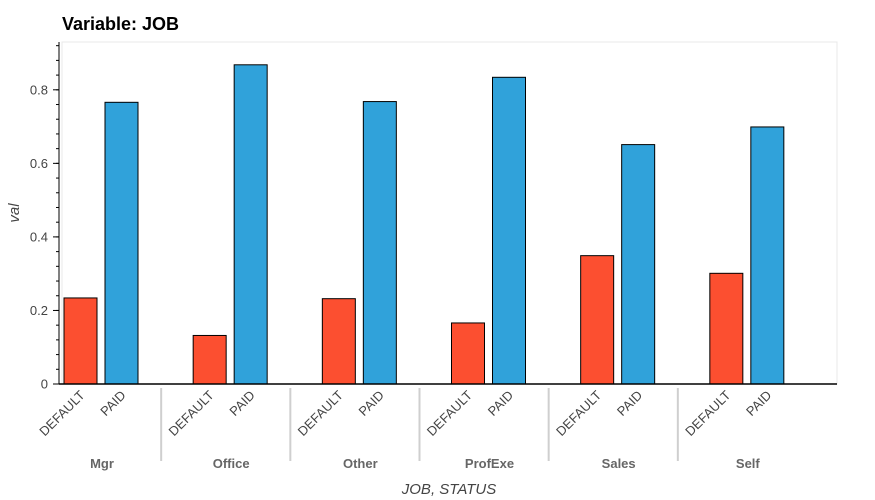 The image size is (875, 500). I want to click on x-group-label: Mgr, so click(102, 463).